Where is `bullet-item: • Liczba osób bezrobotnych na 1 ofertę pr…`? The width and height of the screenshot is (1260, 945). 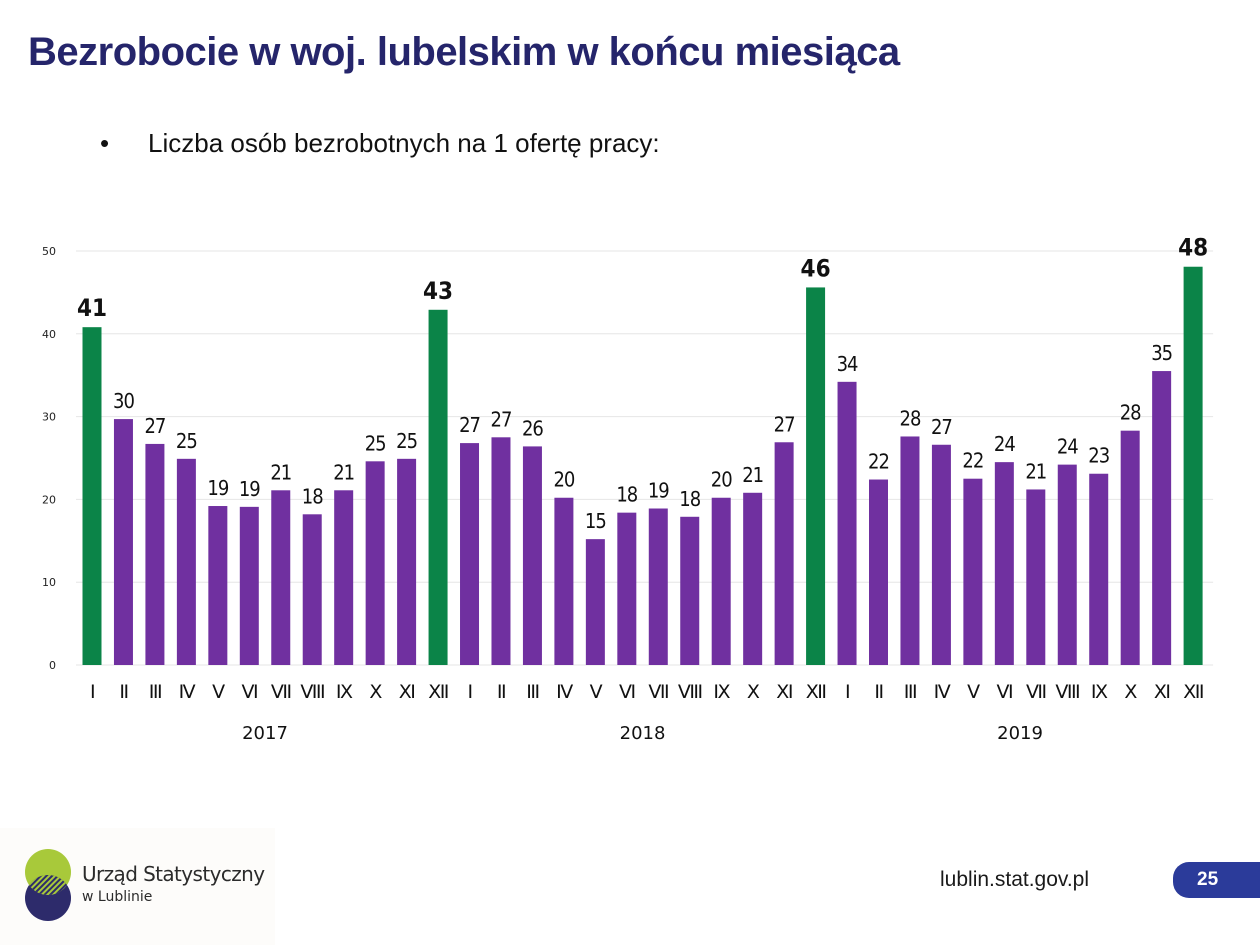
bullet-item: • Liczba osób bezrobotnych na 1 ofertę pr… is located at coordinates (380, 143).